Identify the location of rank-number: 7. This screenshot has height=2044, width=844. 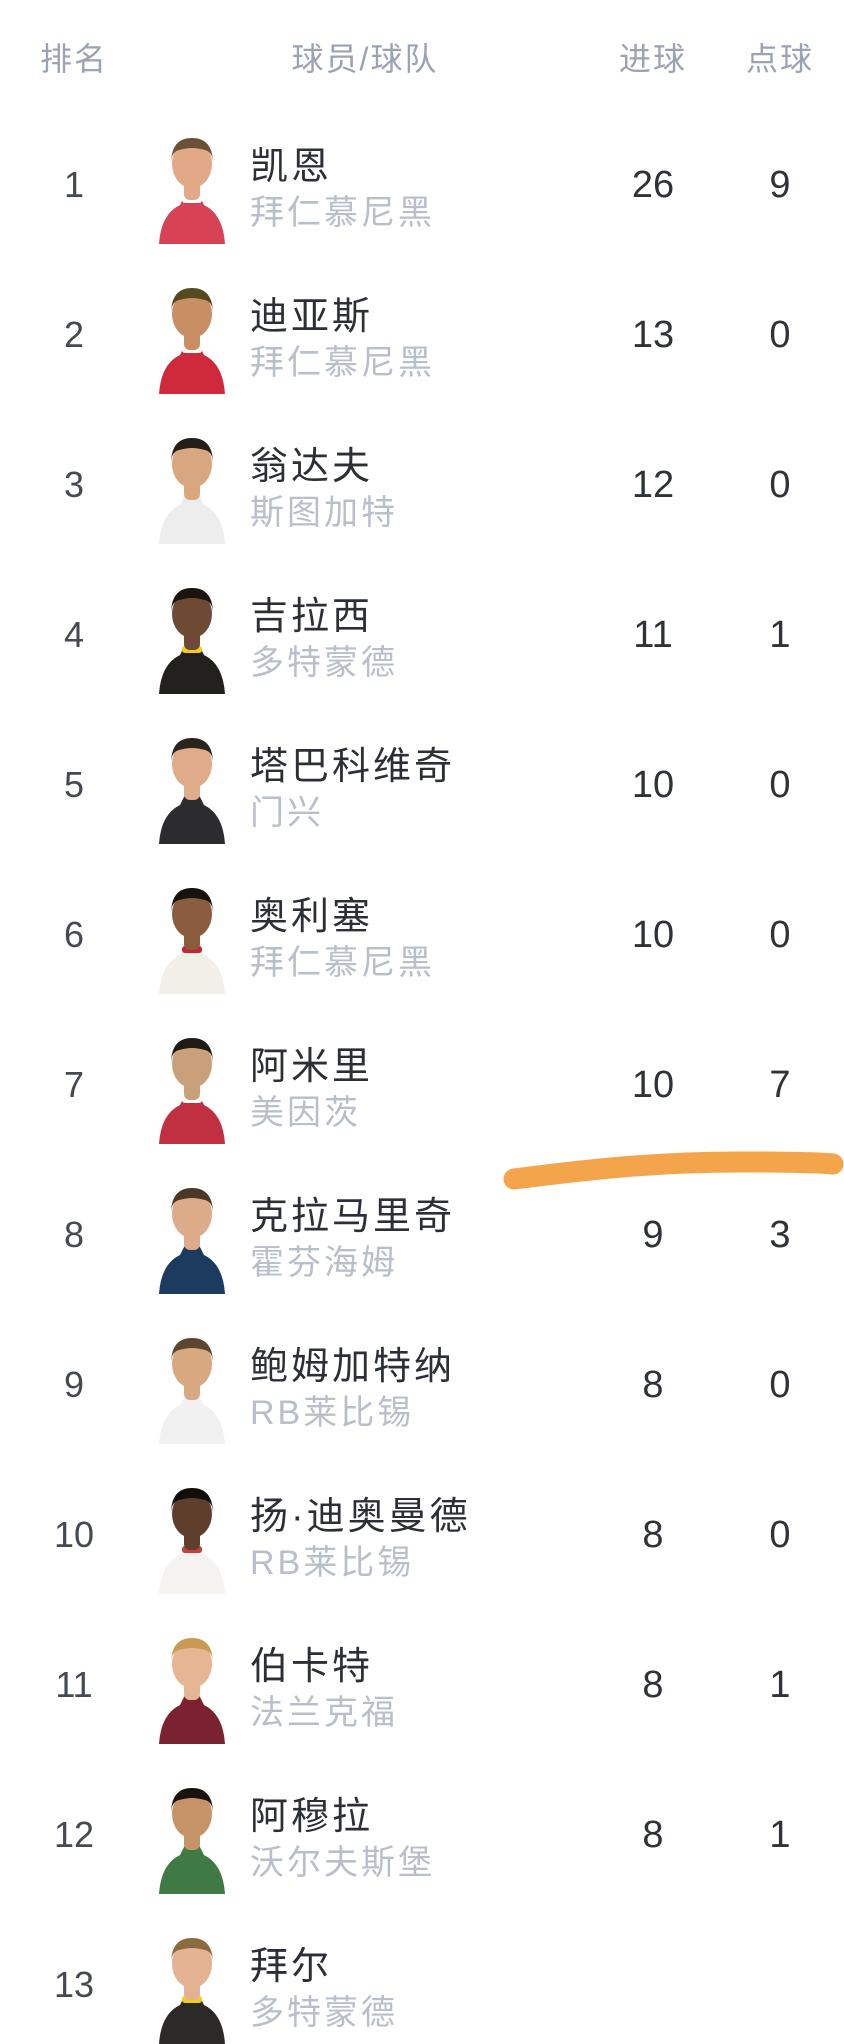
(74, 1084).